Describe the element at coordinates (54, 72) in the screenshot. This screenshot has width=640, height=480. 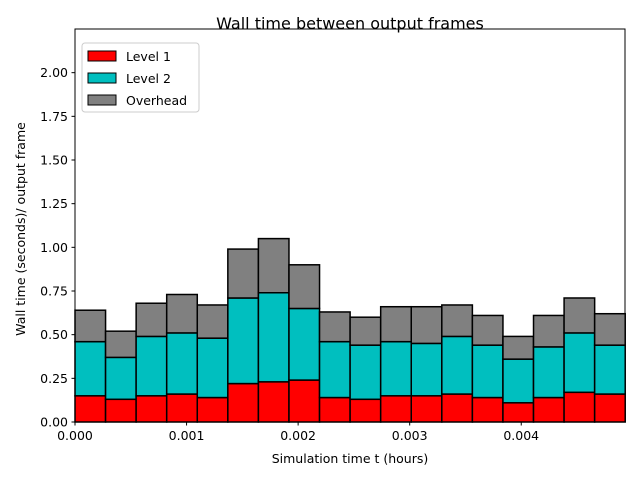
I see `y-tick-label: 2.00` at that location.